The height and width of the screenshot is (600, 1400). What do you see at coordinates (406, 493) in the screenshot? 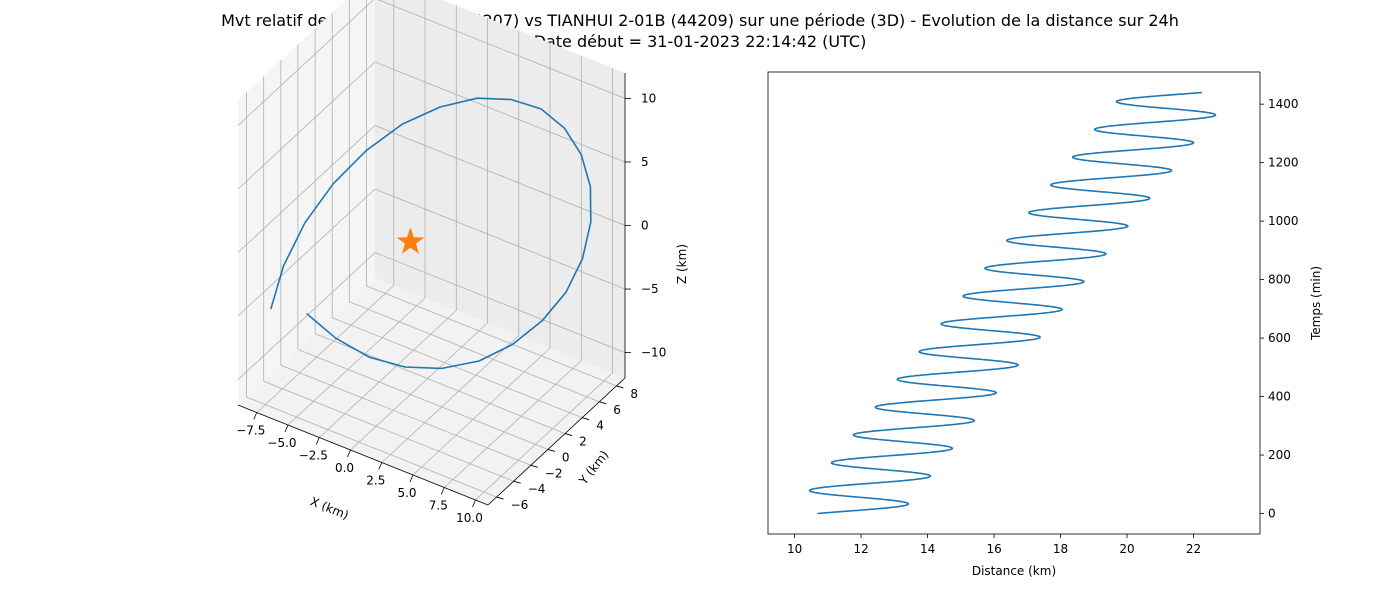
I see `x-tick-label: 5.0` at bounding box center [406, 493].